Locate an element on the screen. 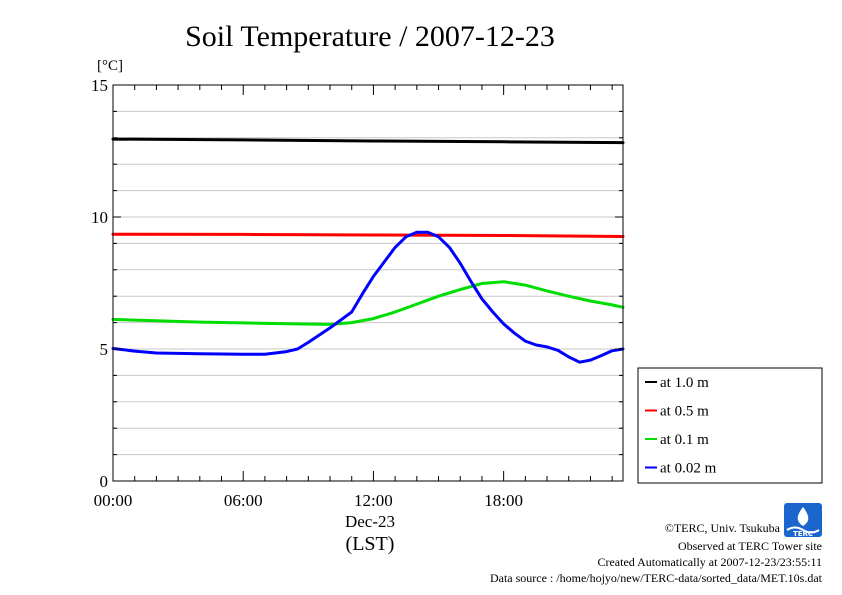 Image resolution: width=842 pixels, height=595 pixels. x-tick-label: 12:00 is located at coordinates (373, 500).